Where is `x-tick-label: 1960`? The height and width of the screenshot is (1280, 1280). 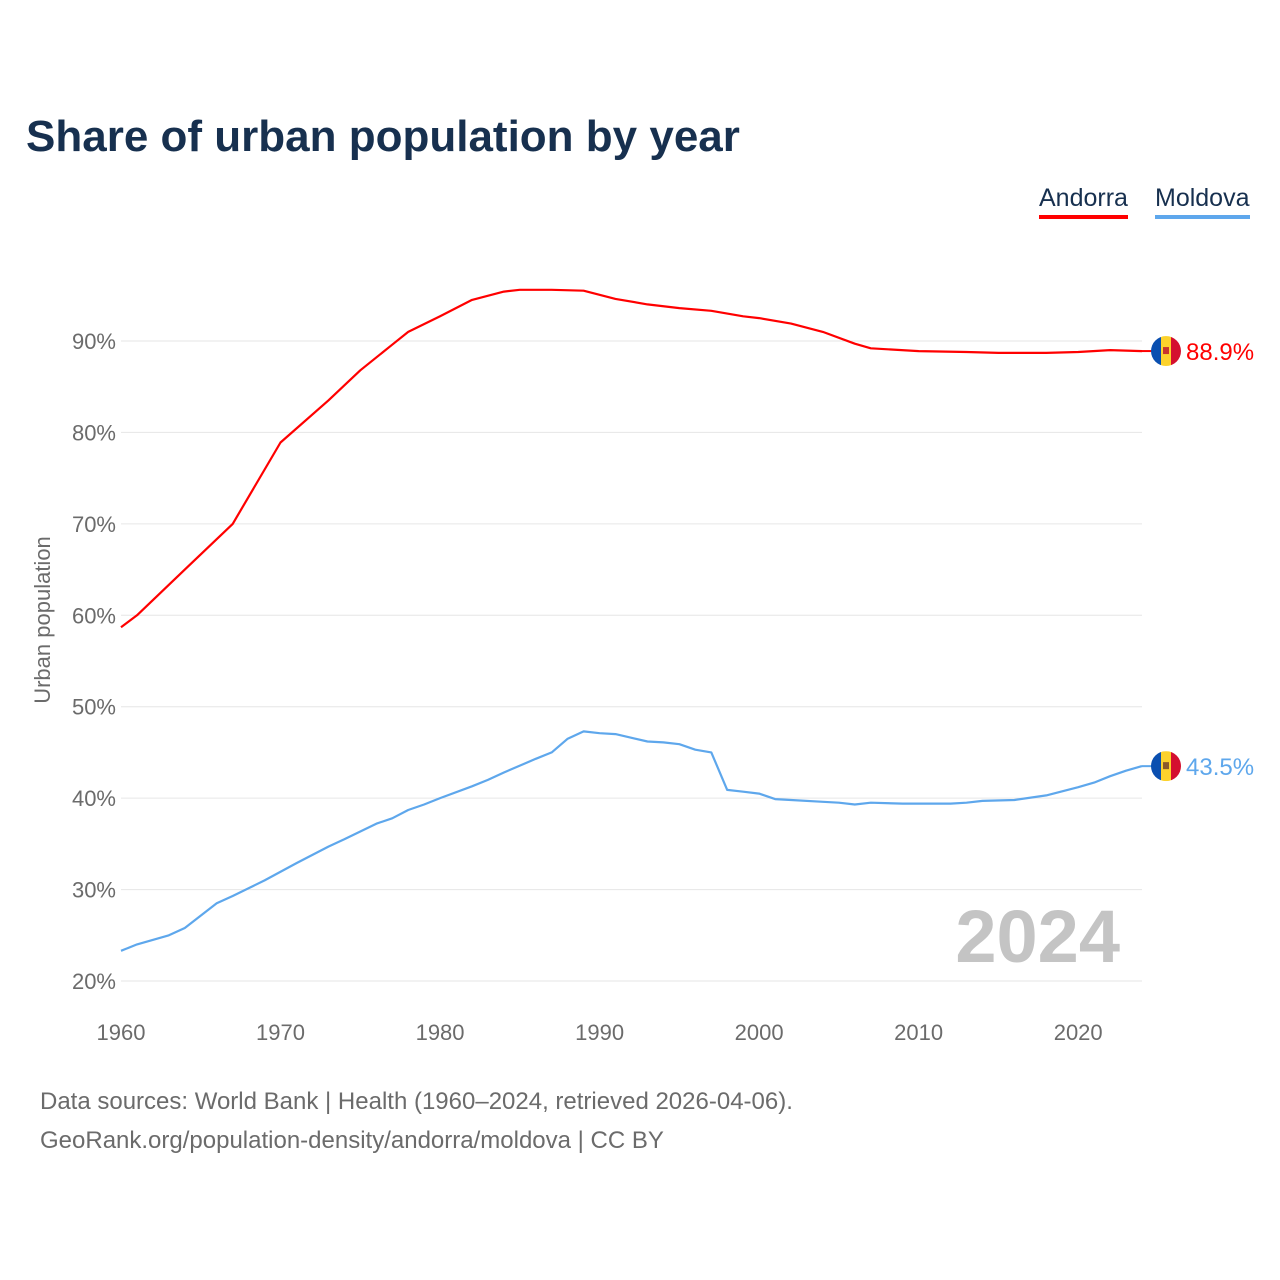
x-tick-label: 1960 is located at coordinates (121, 1032).